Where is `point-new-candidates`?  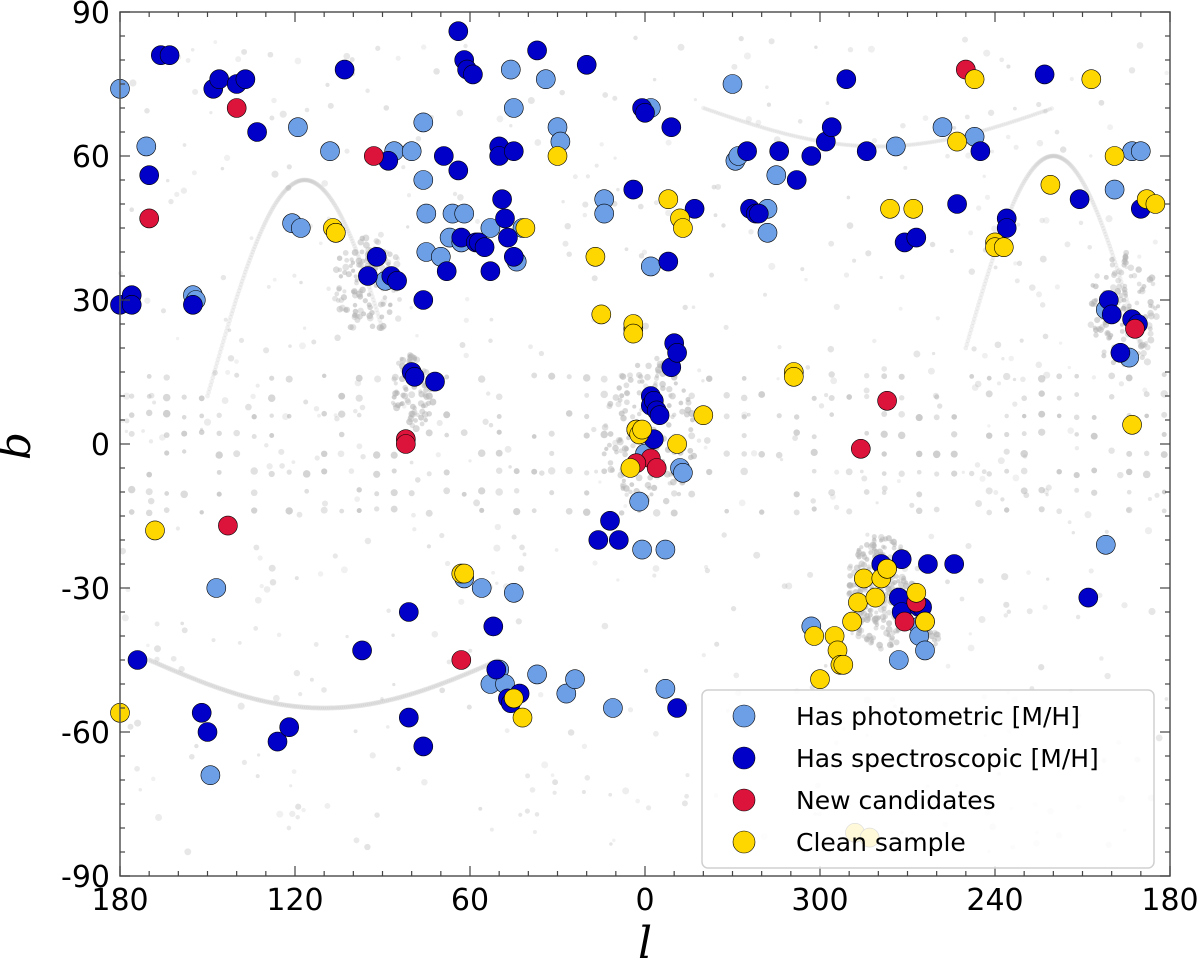 point-new-candidates is located at coordinates (236, 108).